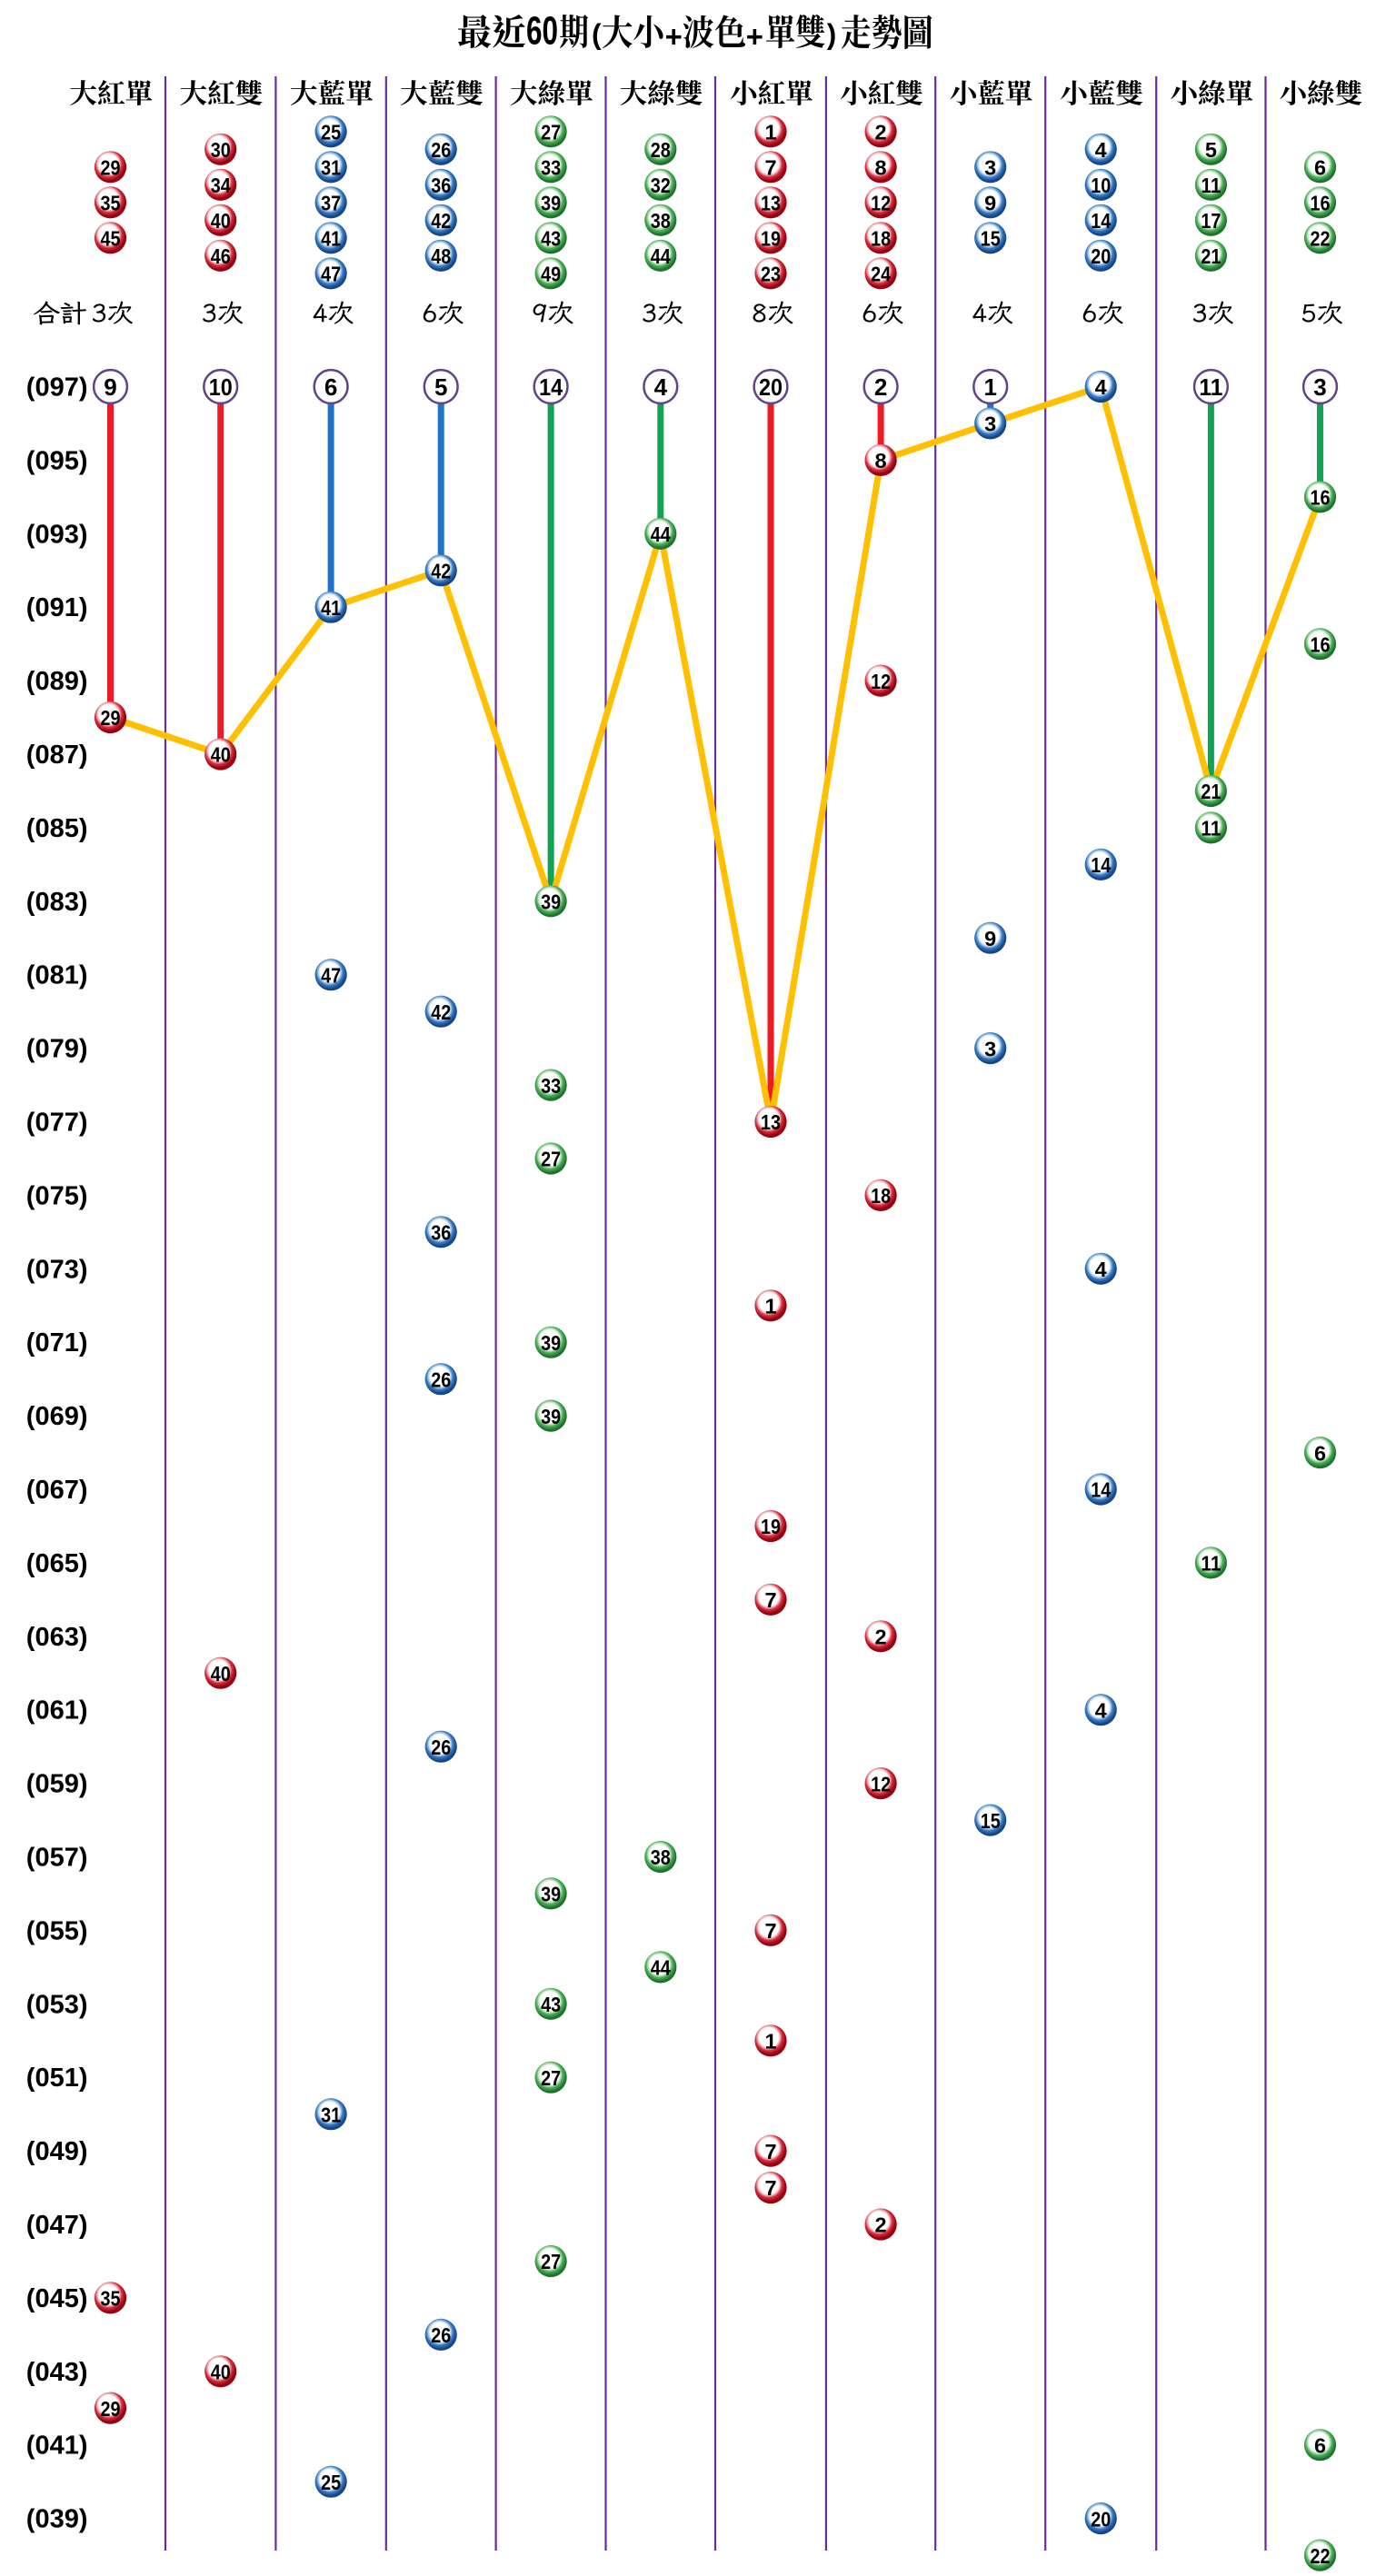 This screenshot has height=2576, width=1396. I want to click on svg-text: 23, so click(771, 274).